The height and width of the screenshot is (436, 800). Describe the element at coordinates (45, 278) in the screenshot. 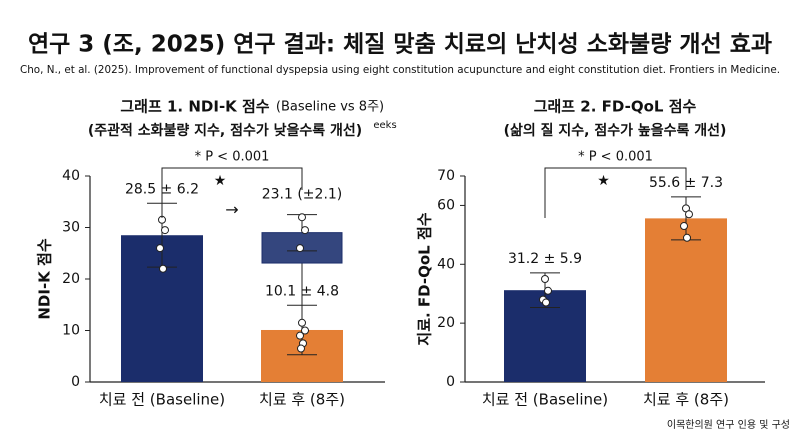

I see `y-axis-label: NDI-K 점수` at that location.